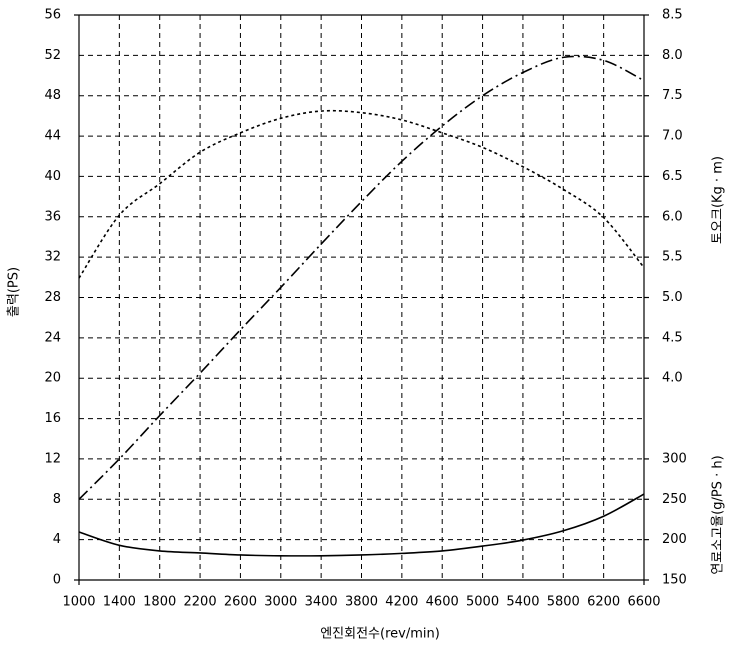 Image resolution: width=739 pixels, height=646 pixels. Describe the element at coordinates (57, 539) in the screenshot. I see `y-tick-label: 4` at that location.